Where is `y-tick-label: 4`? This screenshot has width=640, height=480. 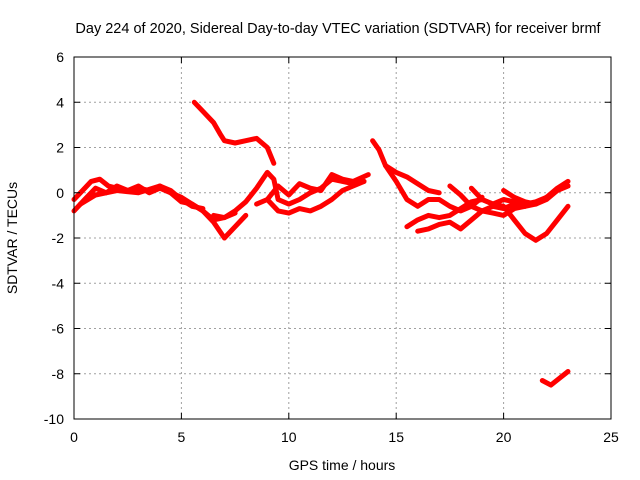
y-tick-label: 4 is located at coordinates (60, 102).